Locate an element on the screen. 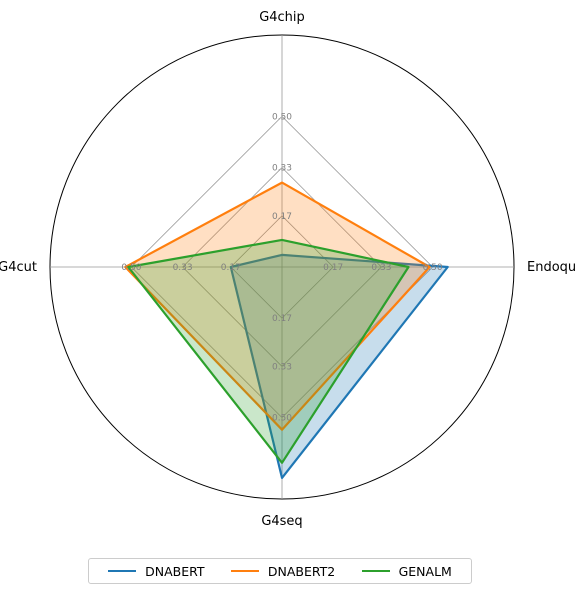 The image size is (576, 593). axis-label-g4seq: G4seq is located at coordinates (281, 521).